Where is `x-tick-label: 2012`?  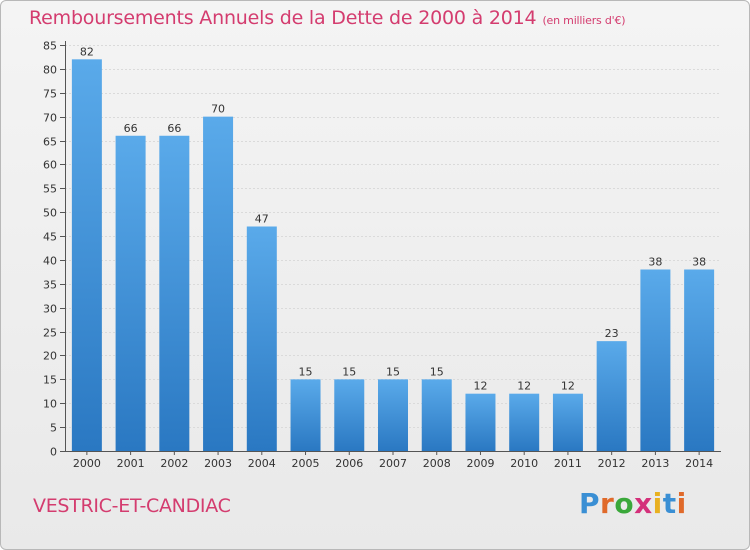 x-tick-label: 2012 is located at coordinates (612, 463).